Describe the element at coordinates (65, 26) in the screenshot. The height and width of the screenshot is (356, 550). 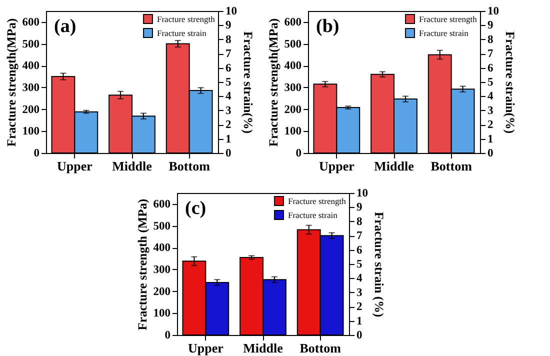
I see `annotation: (a)` at that location.